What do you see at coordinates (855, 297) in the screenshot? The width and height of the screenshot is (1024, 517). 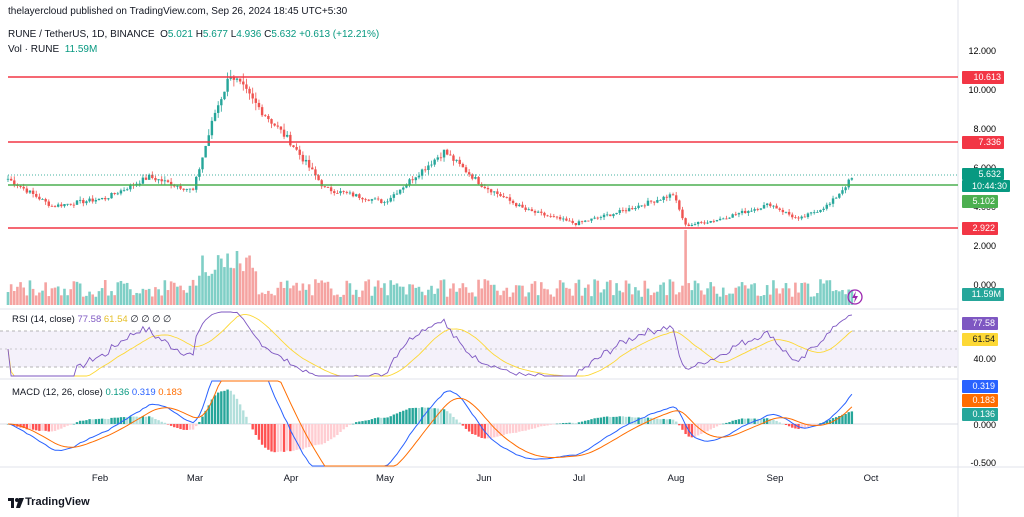 I see `bolt-icon` at bounding box center [855, 297].